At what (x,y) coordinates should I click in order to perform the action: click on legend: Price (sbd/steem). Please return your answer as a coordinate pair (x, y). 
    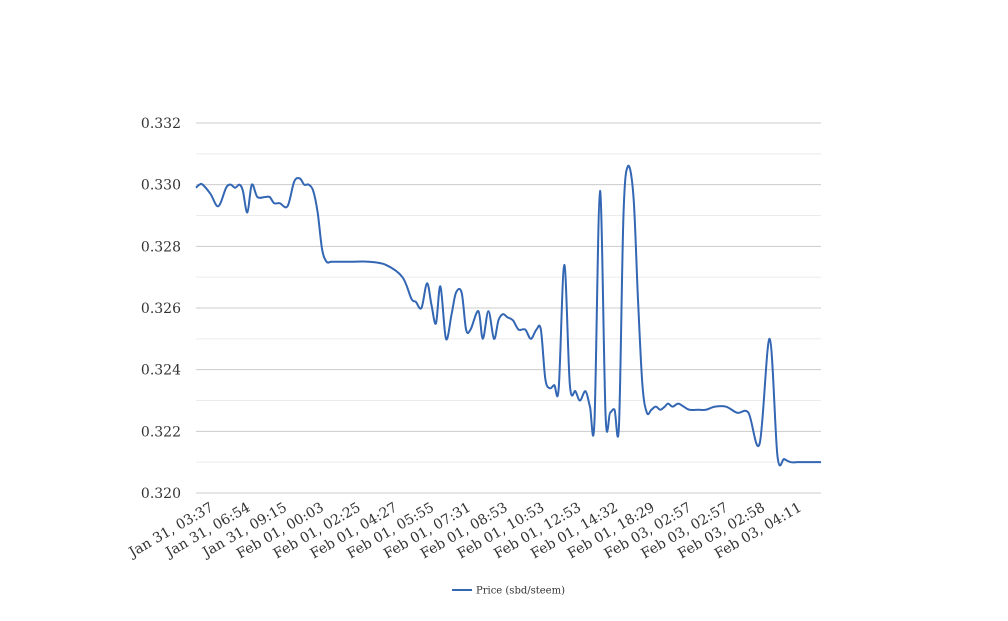
    Looking at the image, I should click on (508, 591).